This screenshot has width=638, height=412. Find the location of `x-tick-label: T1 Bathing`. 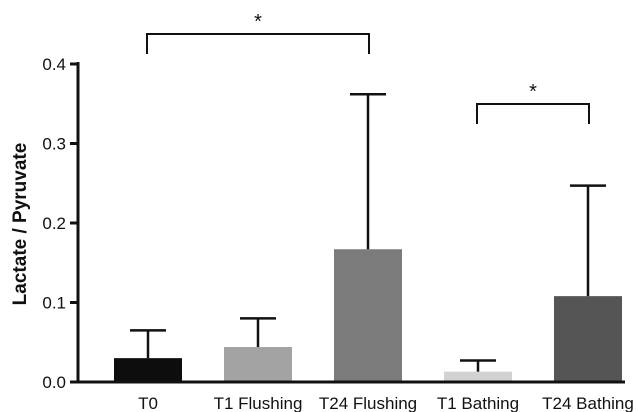

x-tick-label: T1 Bathing is located at coordinates (478, 403).